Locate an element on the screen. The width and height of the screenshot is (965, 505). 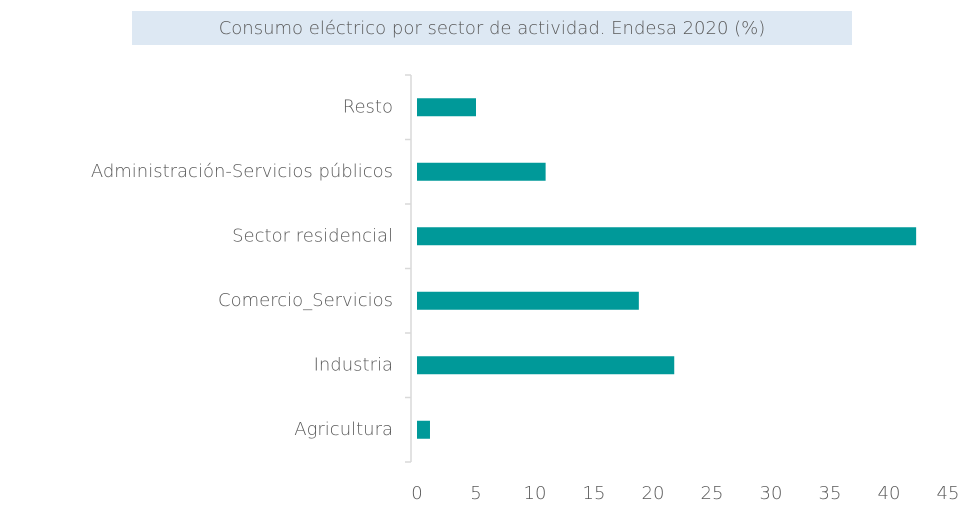
y-tick-label: Agricultura is located at coordinates (343, 429).